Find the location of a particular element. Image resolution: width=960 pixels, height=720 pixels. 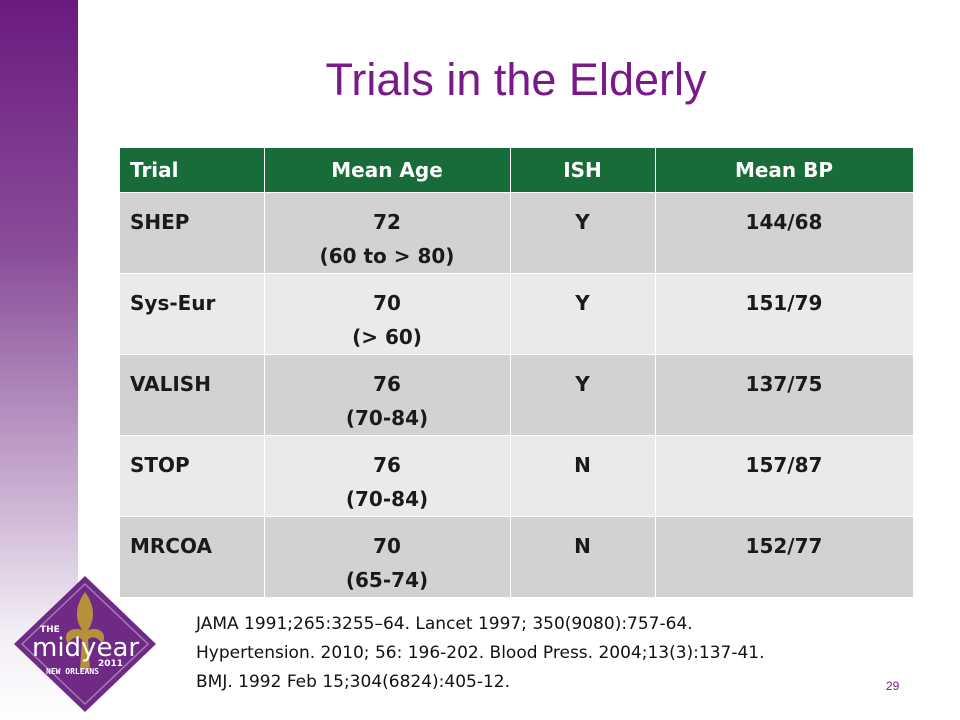

cell-trial: VALISH is located at coordinates (192, 395).